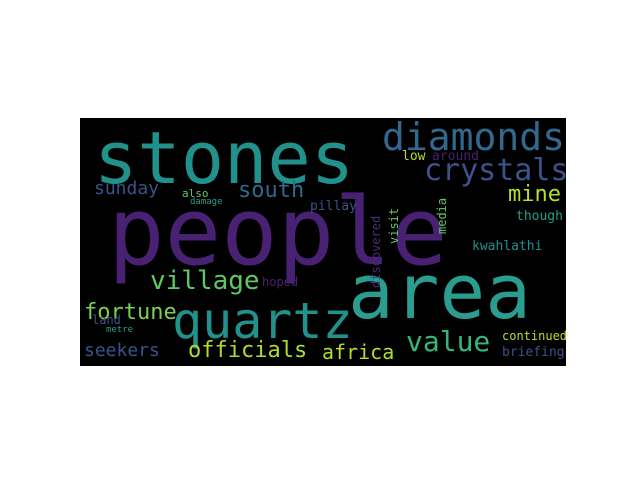 The image size is (640, 480). What do you see at coordinates (195, 193) in the screenshot?
I see `word-also: also` at bounding box center [195, 193].